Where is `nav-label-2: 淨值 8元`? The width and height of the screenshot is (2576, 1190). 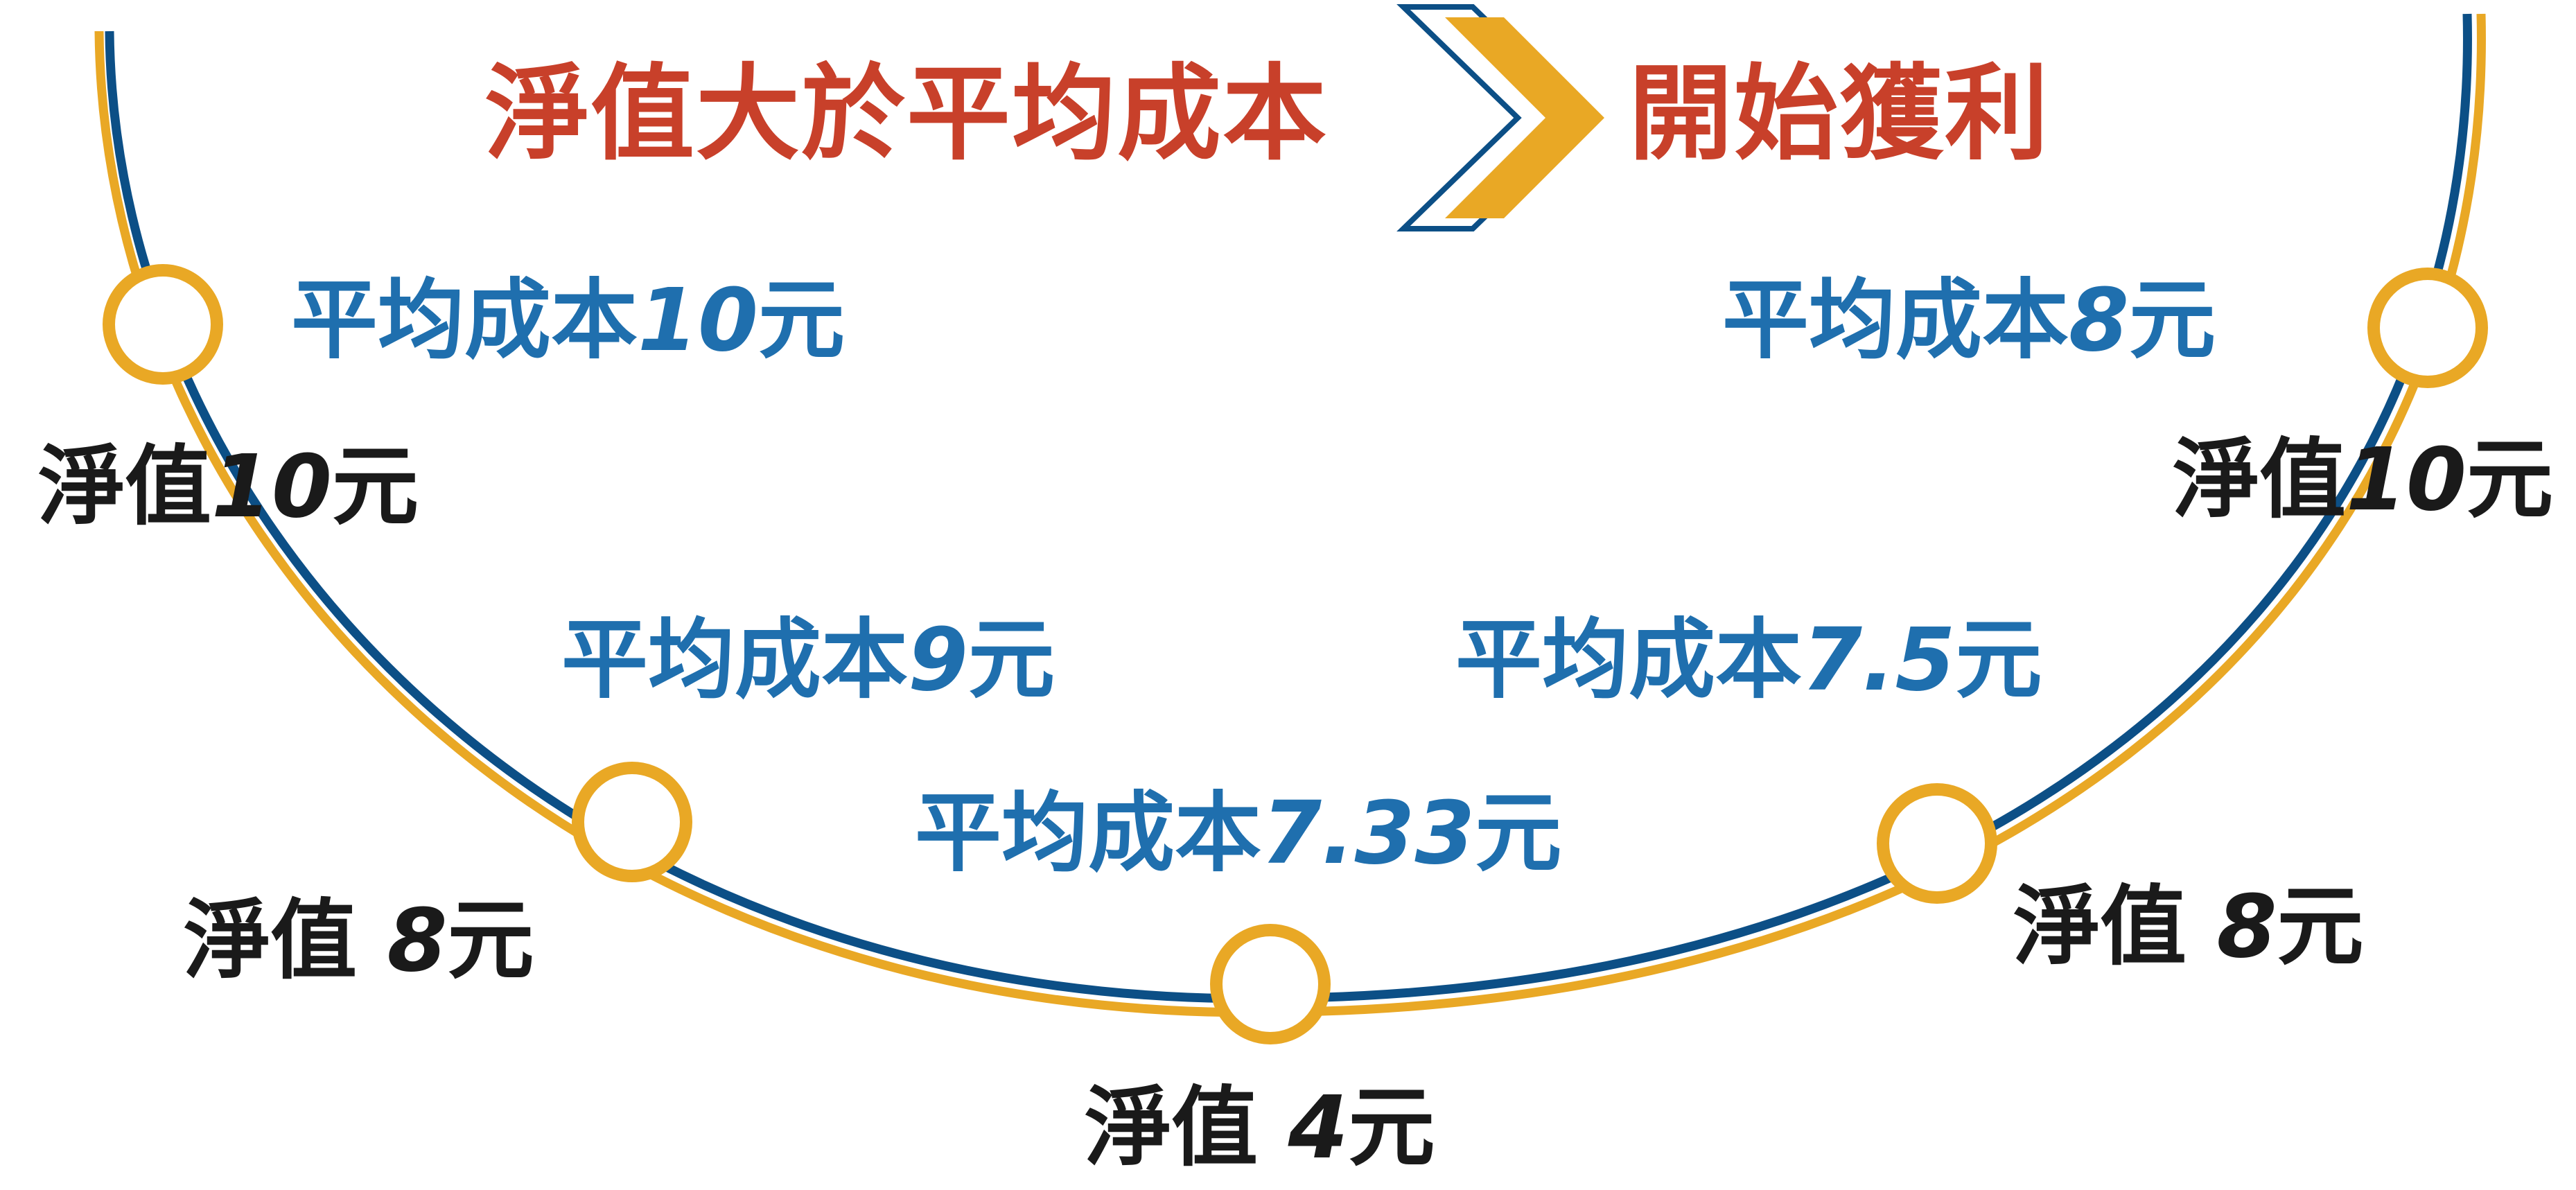
nav-label-2: 淨值 8元 is located at coordinates (359, 941).